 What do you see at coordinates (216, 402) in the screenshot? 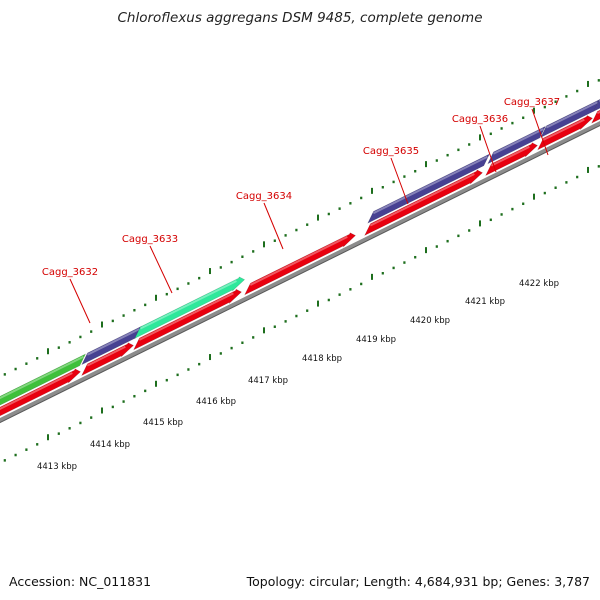
I see `kbp-label: 4416 kbp` at bounding box center [216, 402].